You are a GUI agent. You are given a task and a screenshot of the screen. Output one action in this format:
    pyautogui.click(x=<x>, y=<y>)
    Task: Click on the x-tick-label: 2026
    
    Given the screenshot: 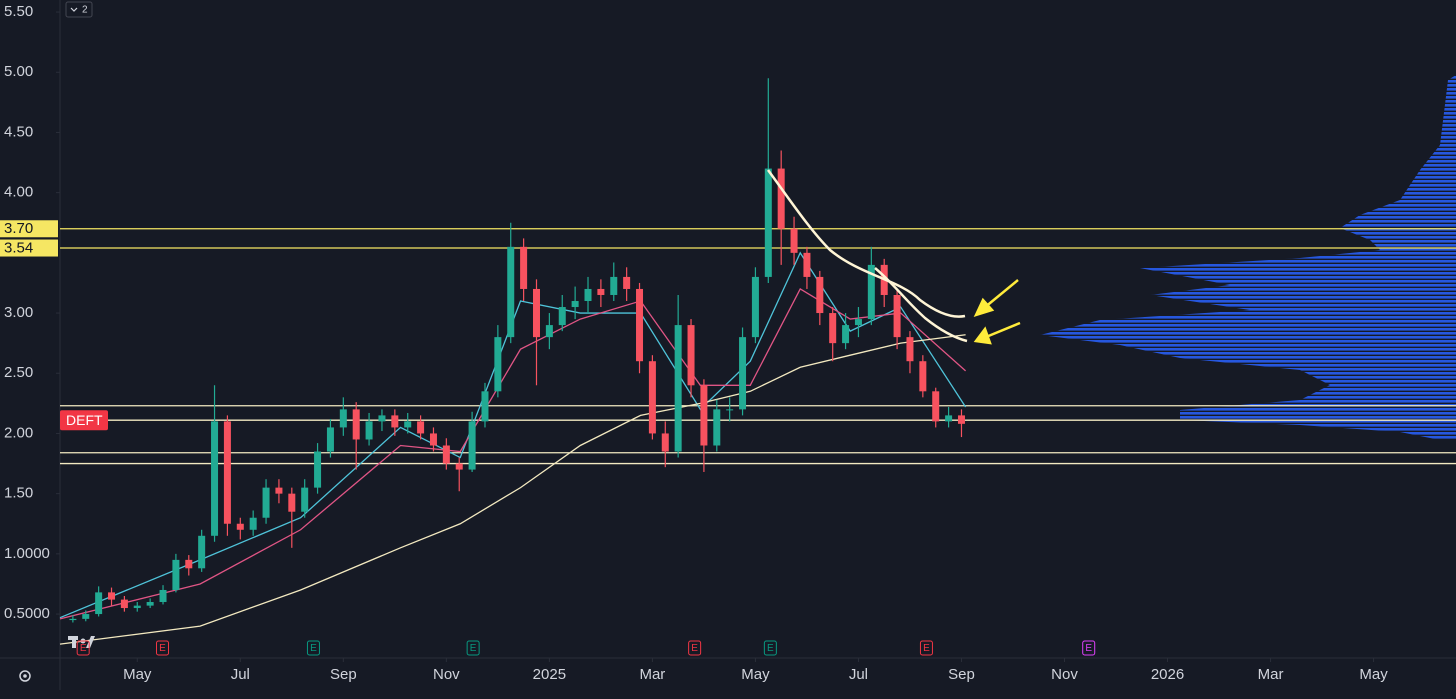 What is the action you would take?
    pyautogui.click(x=1167, y=674)
    